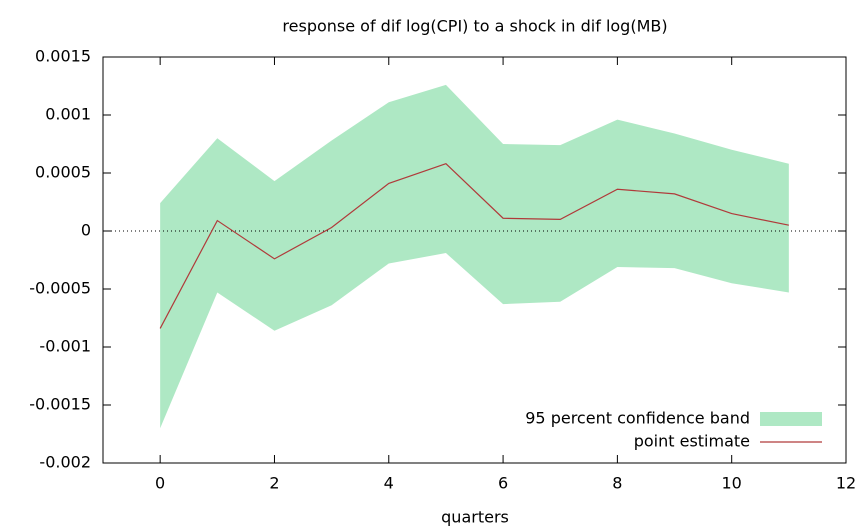 Image resolution: width=867 pixels, height=528 pixels. Describe the element at coordinates (63, 172) in the screenshot. I see `y-tick-label: 0.0005` at that location.